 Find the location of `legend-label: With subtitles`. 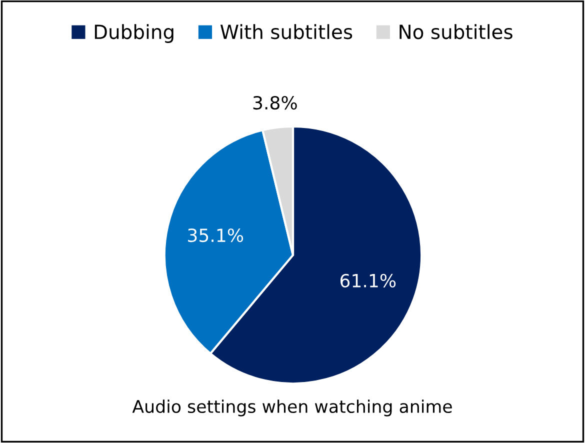

legend-label: With subtitles is located at coordinates (286, 32).